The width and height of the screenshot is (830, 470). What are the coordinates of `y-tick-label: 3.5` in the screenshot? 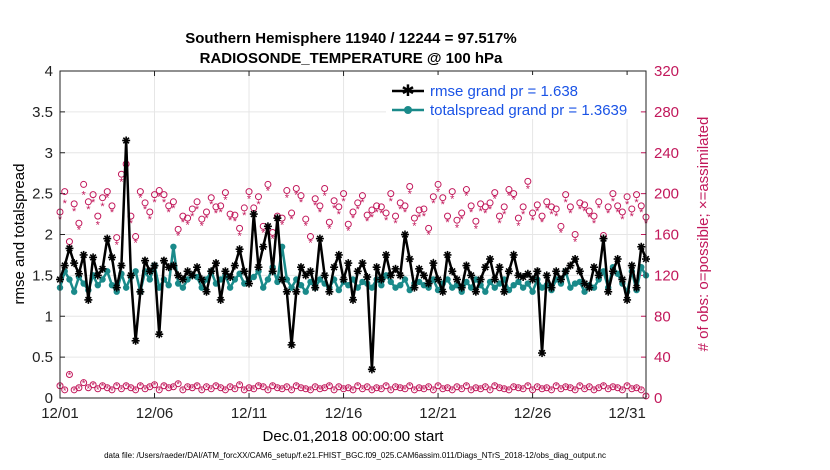 It's located at (42, 112).